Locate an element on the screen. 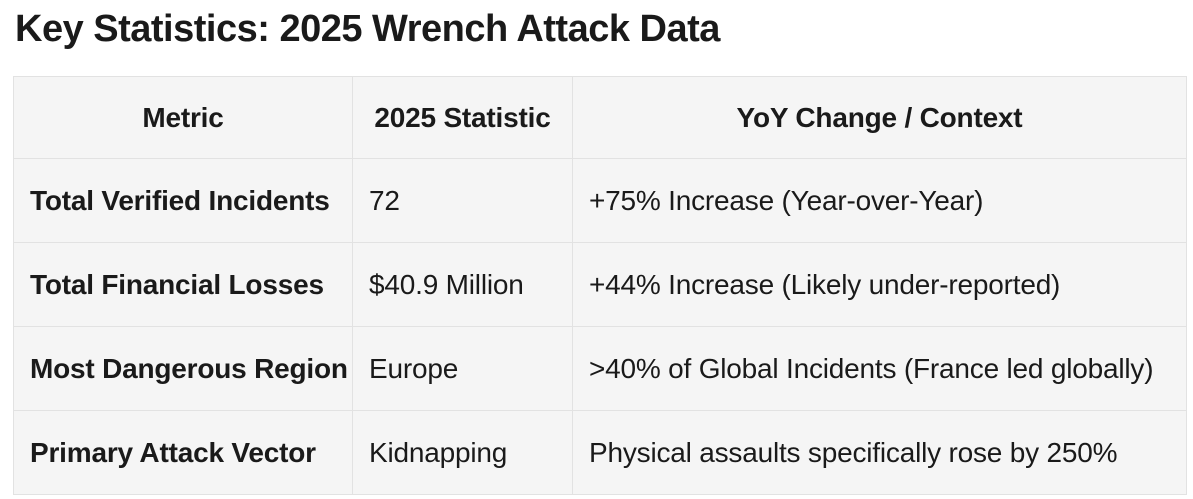 The height and width of the screenshot is (499, 1193). metric-cell: Total Verified Incidents is located at coordinates (183, 200).